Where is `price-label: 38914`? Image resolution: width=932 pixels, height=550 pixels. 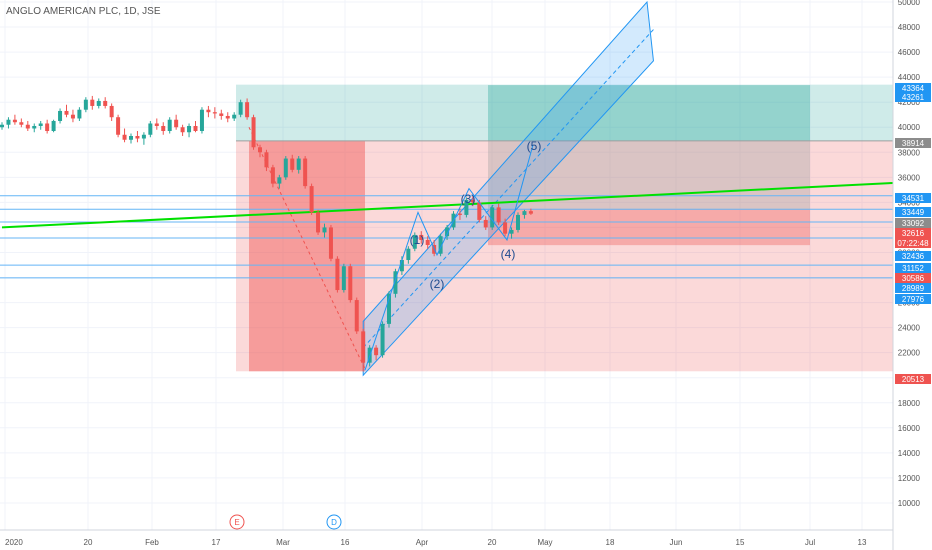
price-label: 38914 is located at coordinates (913, 143).